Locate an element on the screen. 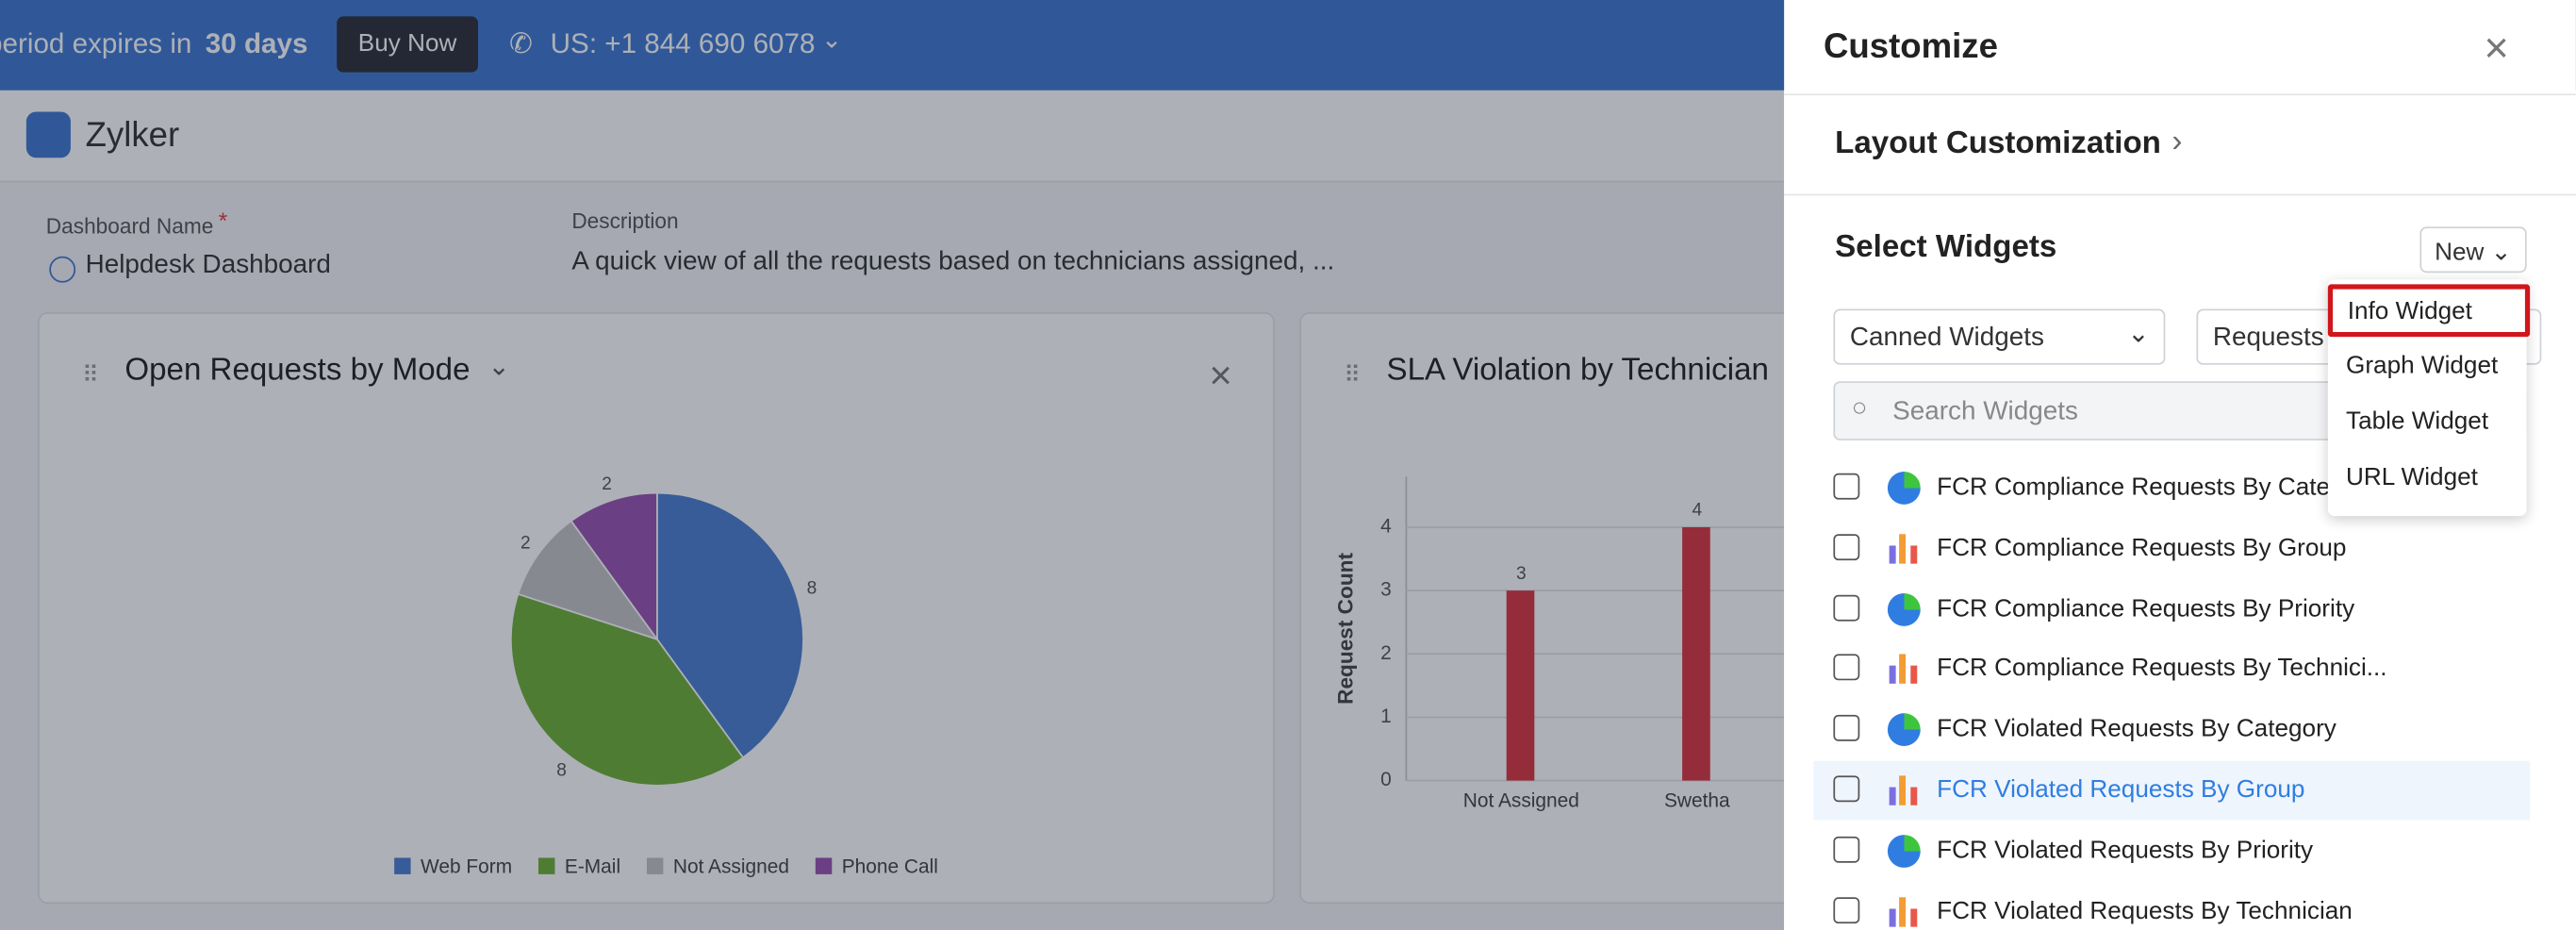 The image size is (2576, 930). widget-name: FCR Compliance Requests By Category is located at coordinates (2157, 487).